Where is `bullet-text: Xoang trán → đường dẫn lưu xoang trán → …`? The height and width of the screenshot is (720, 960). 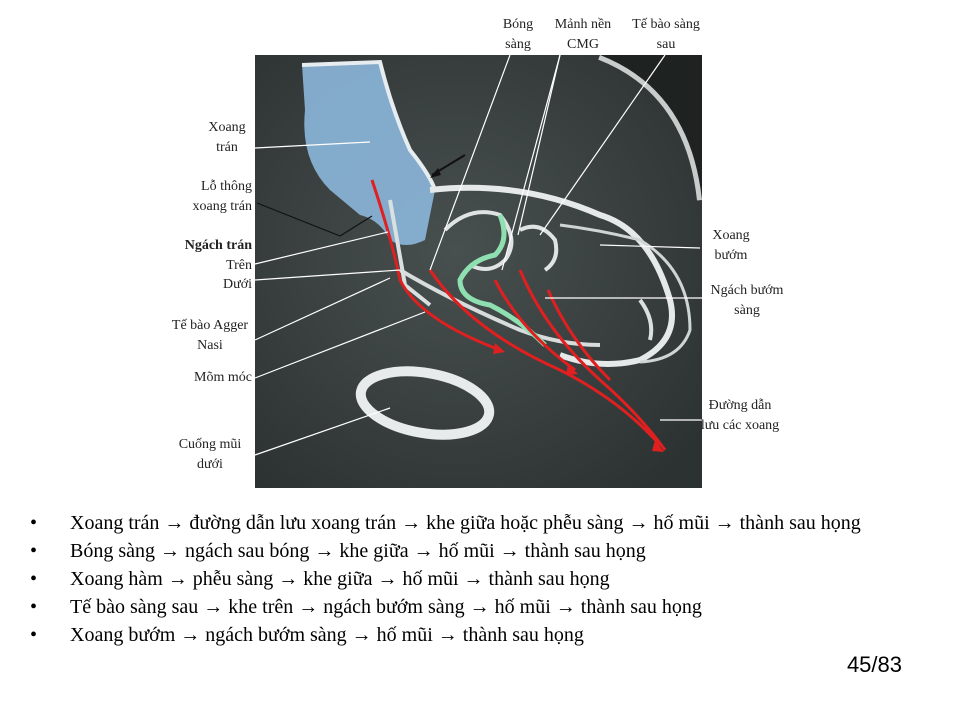 bullet-text: Xoang trán → đường dẫn lưu xoang trán → … is located at coordinates (465, 523).